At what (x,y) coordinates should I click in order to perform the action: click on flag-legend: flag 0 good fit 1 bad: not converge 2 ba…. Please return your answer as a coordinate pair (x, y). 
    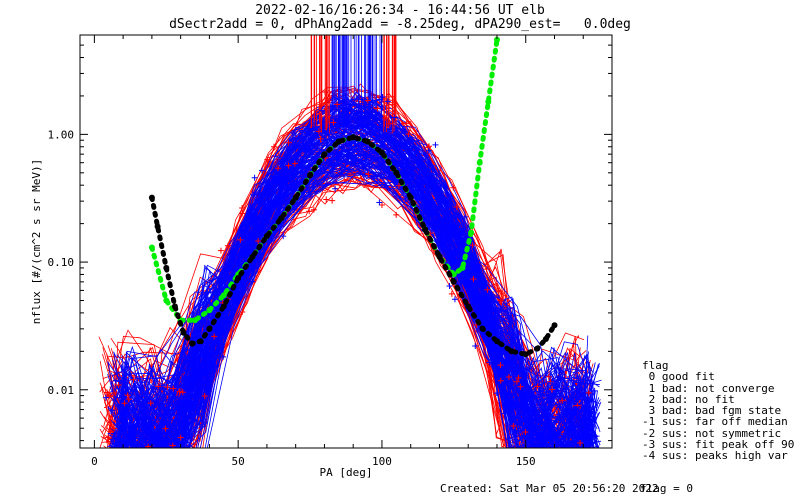
    Looking at the image, I should click on (718, 411).